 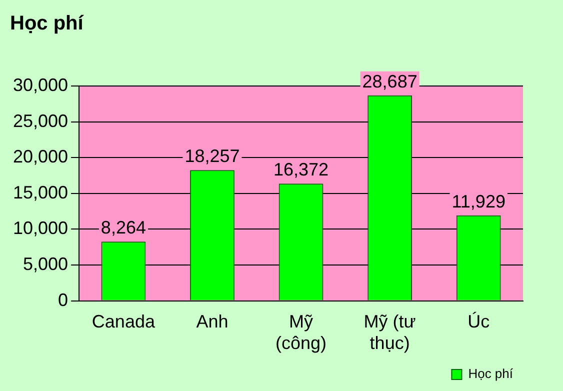 I want to click on x-tick-label: Mỹ (công), so click(x=301, y=333).